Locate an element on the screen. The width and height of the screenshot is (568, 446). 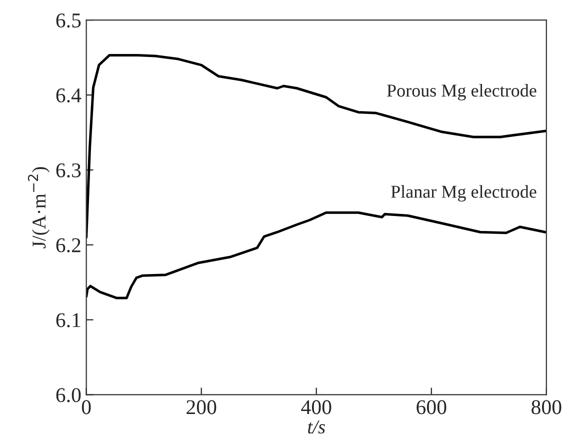
x-axis-title: t/s is located at coordinates (316, 427).